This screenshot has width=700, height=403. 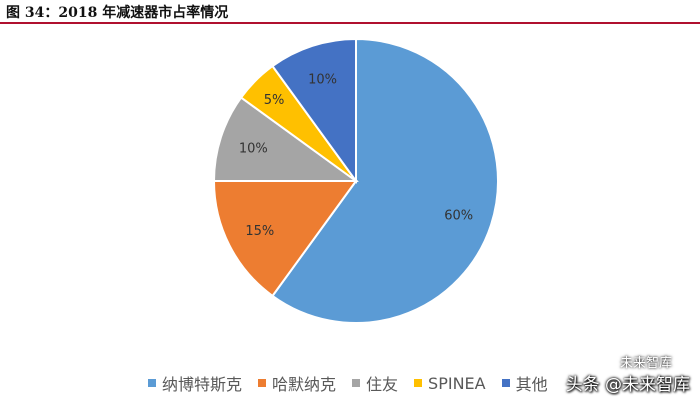 What do you see at coordinates (314, 111) in the screenshot?
I see `slice-other` at bounding box center [314, 111].